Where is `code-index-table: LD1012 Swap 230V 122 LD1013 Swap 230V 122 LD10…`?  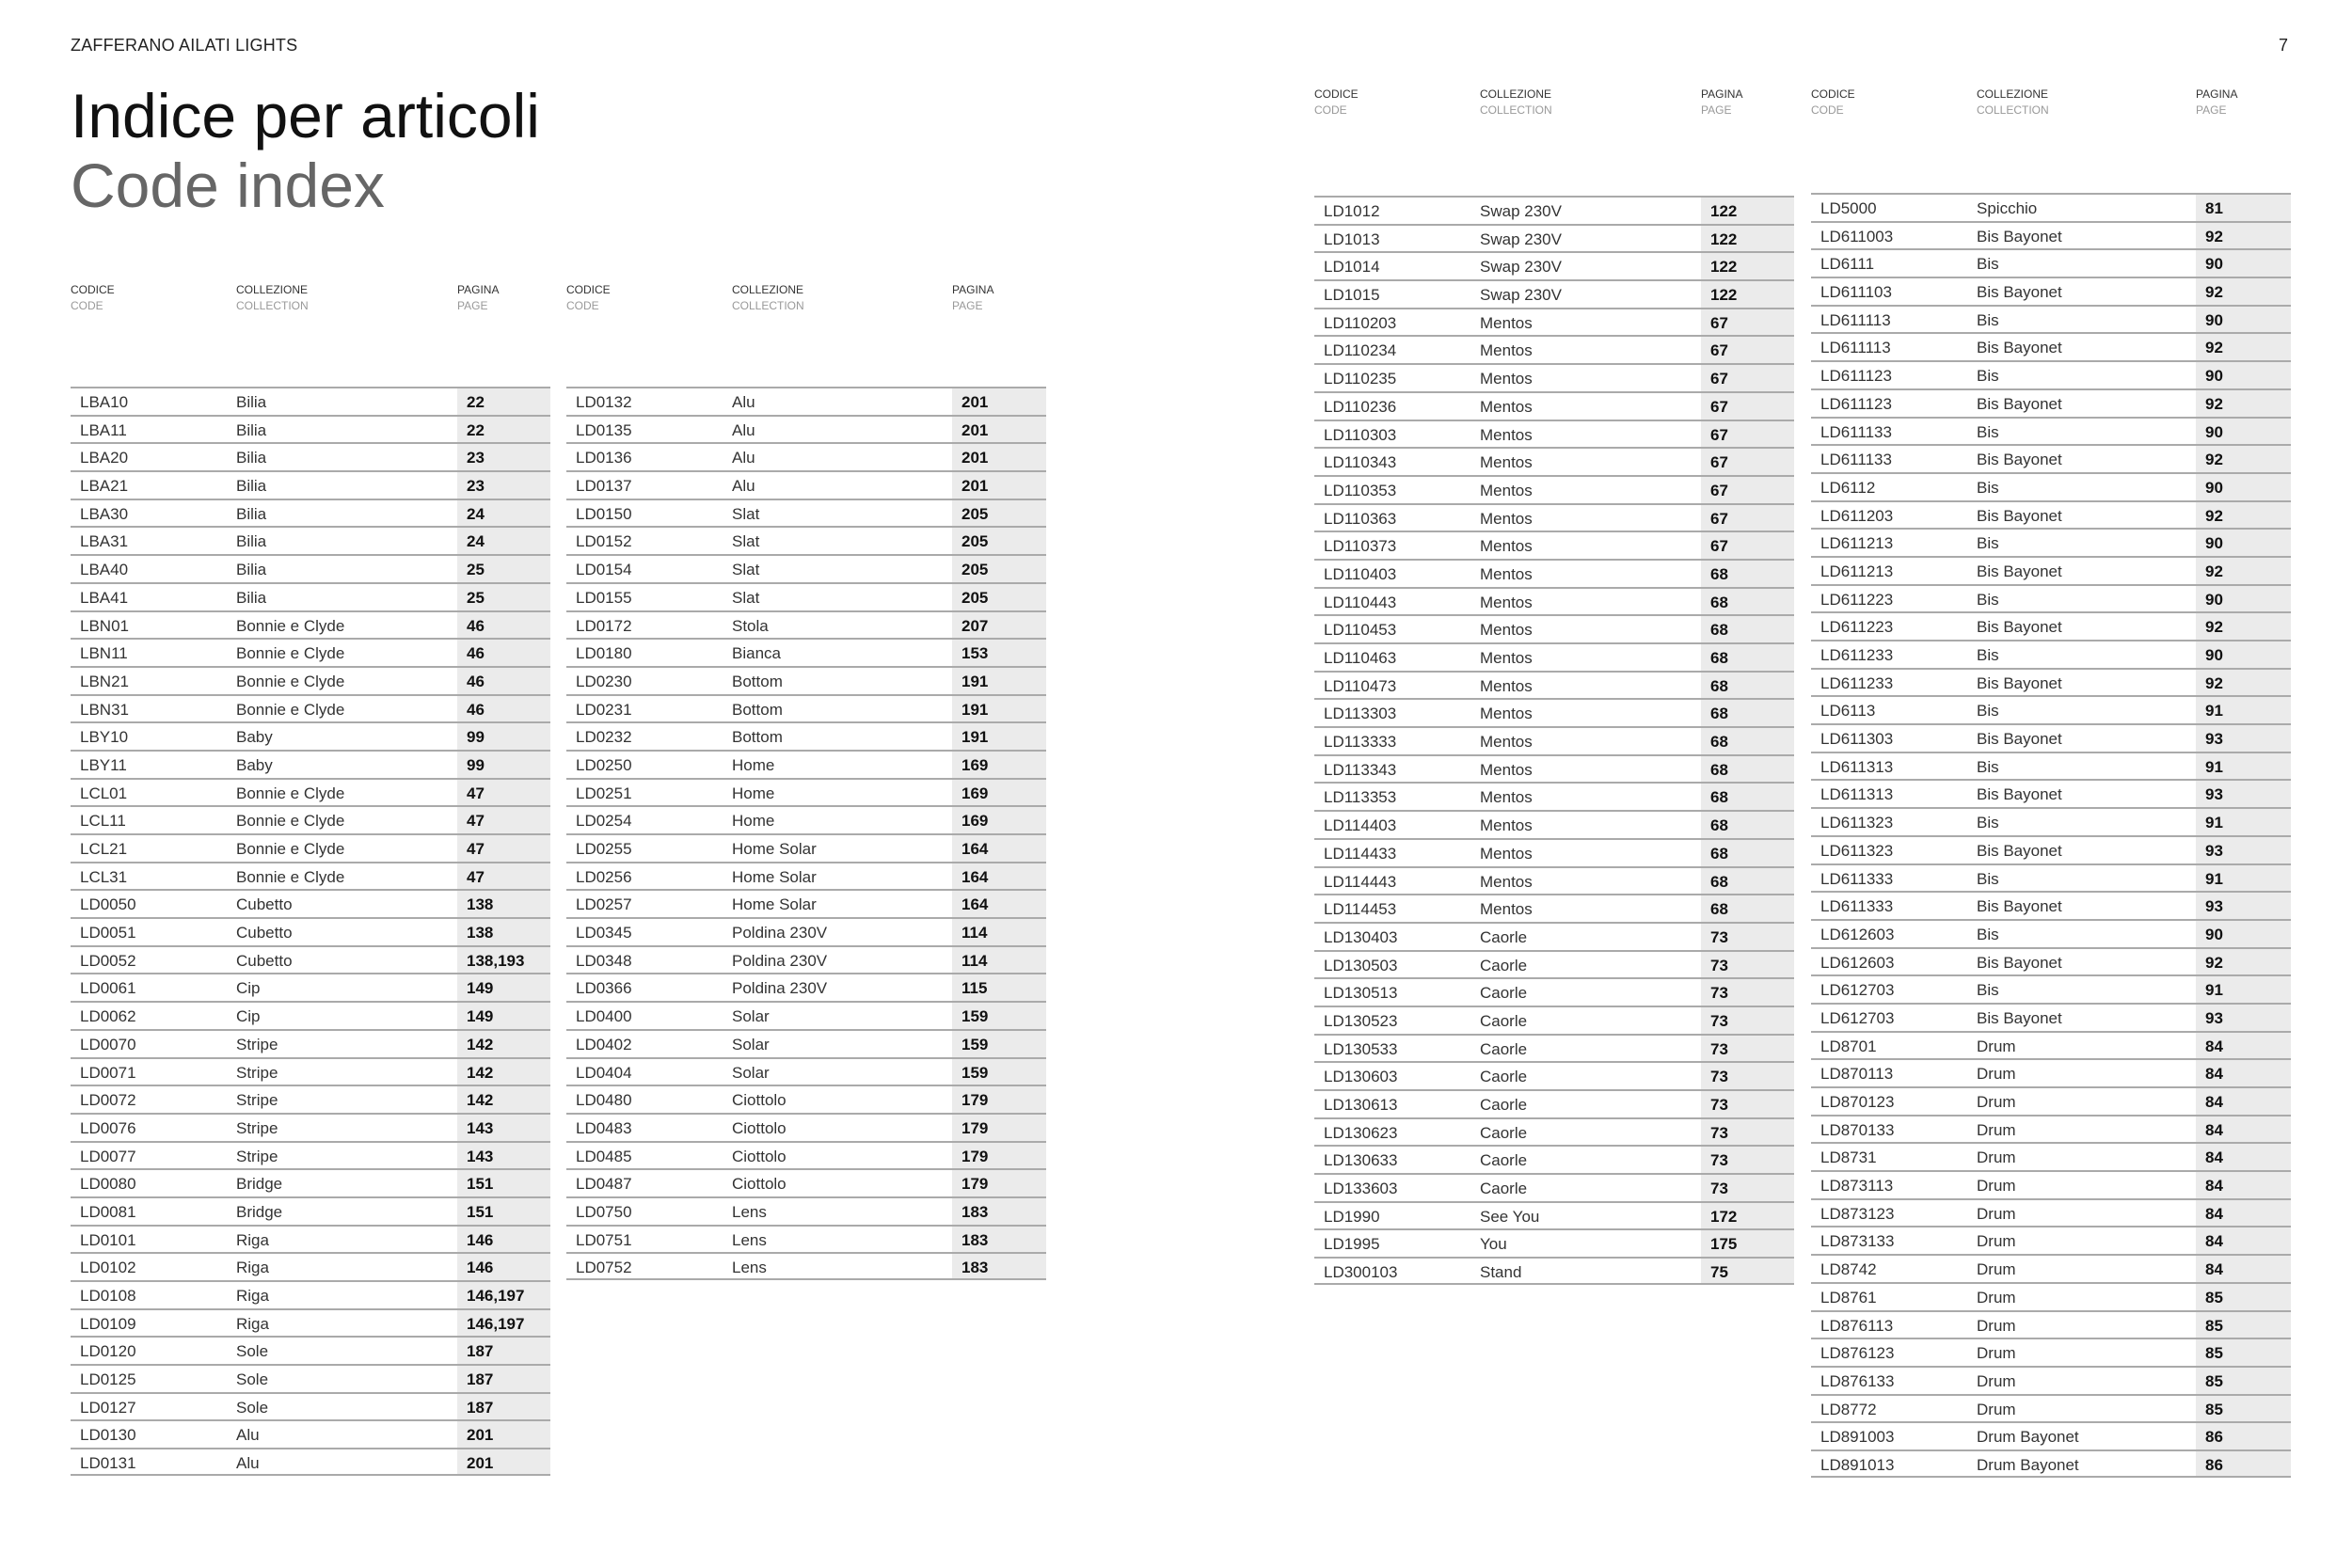 code-index-table: LD1012 Swap 230V 122 LD1013 Swap 230V 122 LD10… is located at coordinates (1554, 741).